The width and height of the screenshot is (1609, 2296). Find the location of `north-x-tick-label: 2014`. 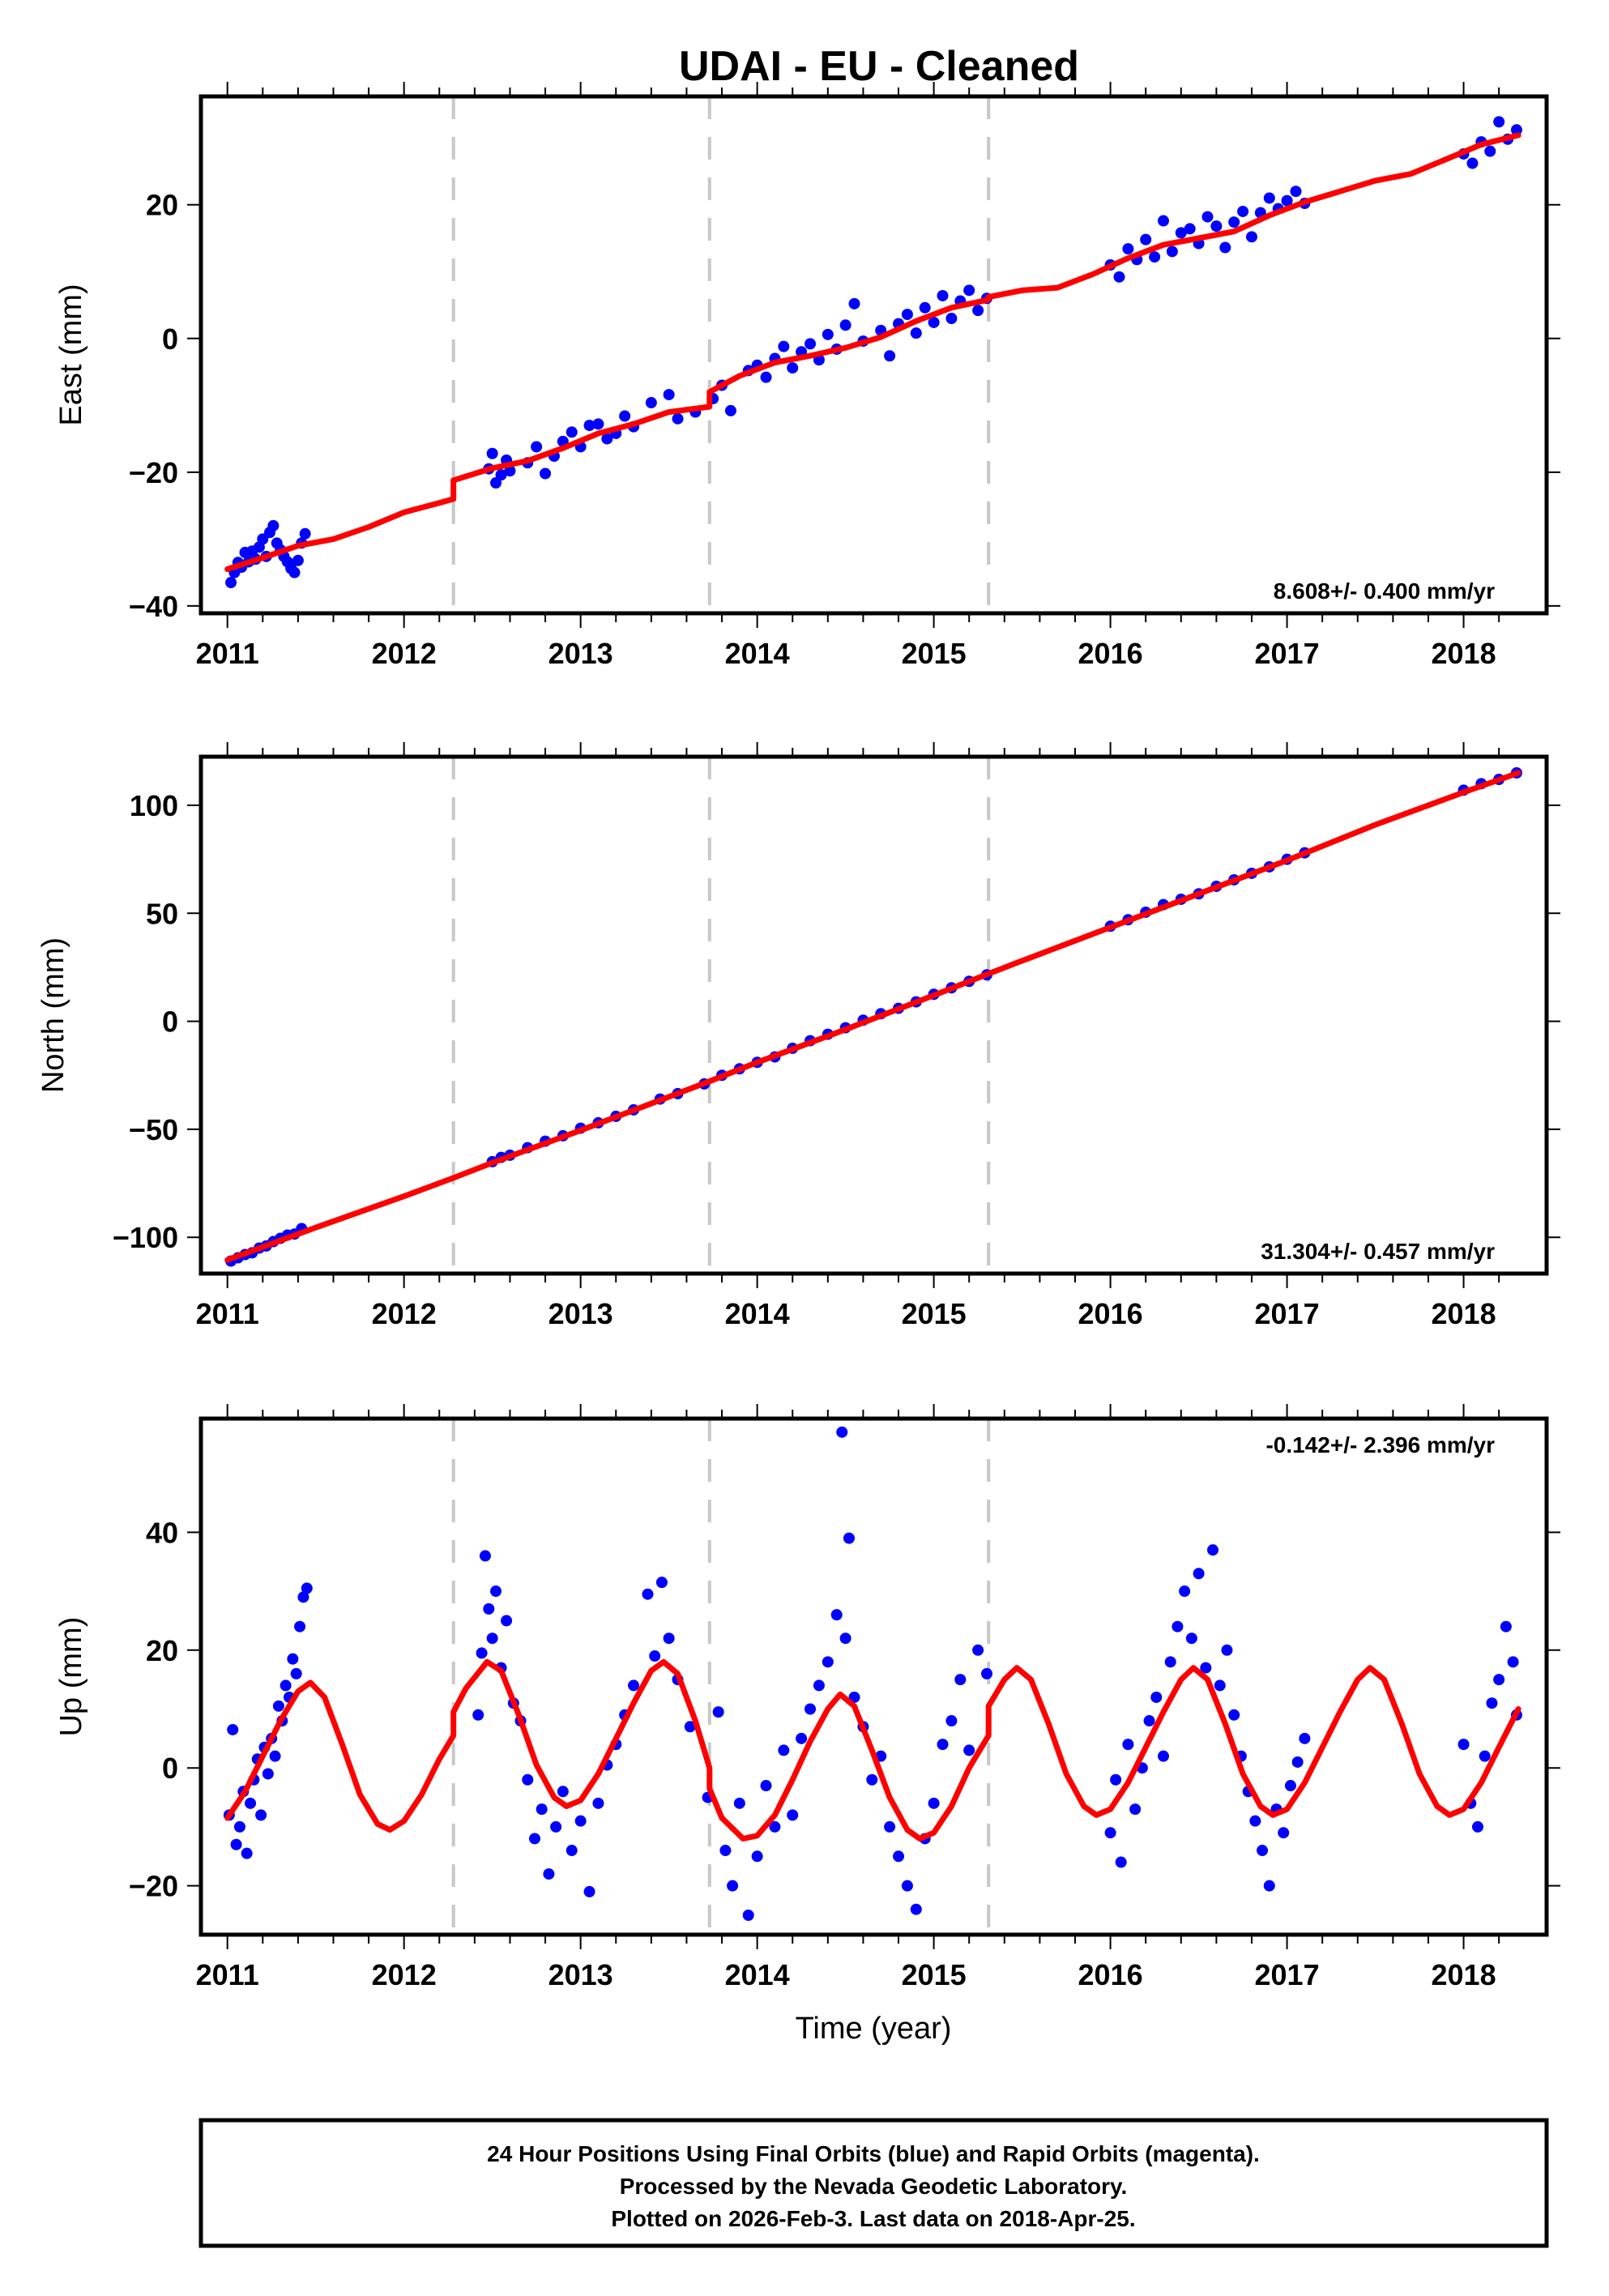

north-x-tick-label: 2014 is located at coordinates (757, 1313).